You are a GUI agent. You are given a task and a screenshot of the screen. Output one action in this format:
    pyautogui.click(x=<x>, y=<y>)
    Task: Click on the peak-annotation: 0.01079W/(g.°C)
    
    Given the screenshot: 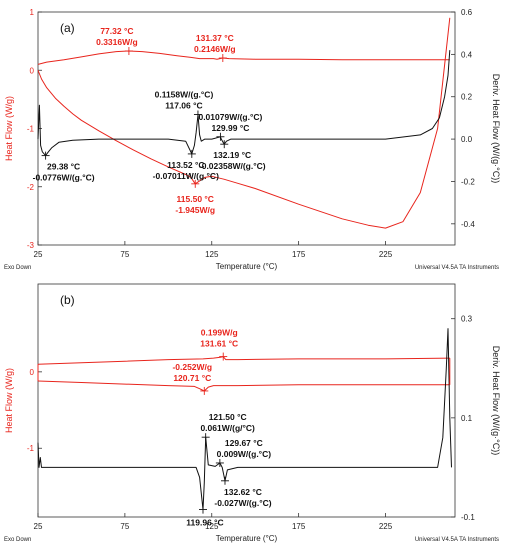 What is the action you would take?
    pyautogui.click(x=230, y=117)
    